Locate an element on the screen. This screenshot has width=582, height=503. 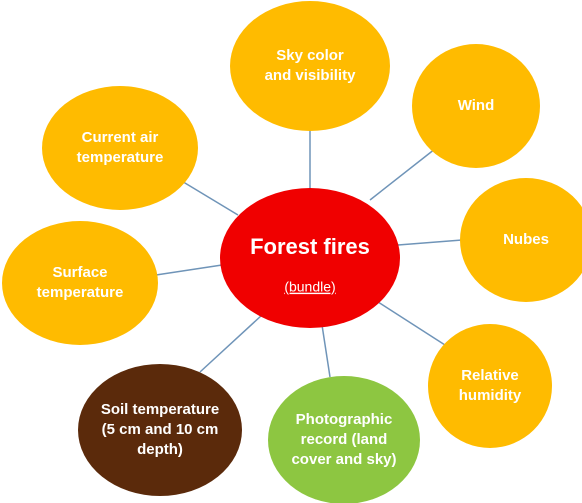
node-label: Surface is located at coordinates (79, 272).